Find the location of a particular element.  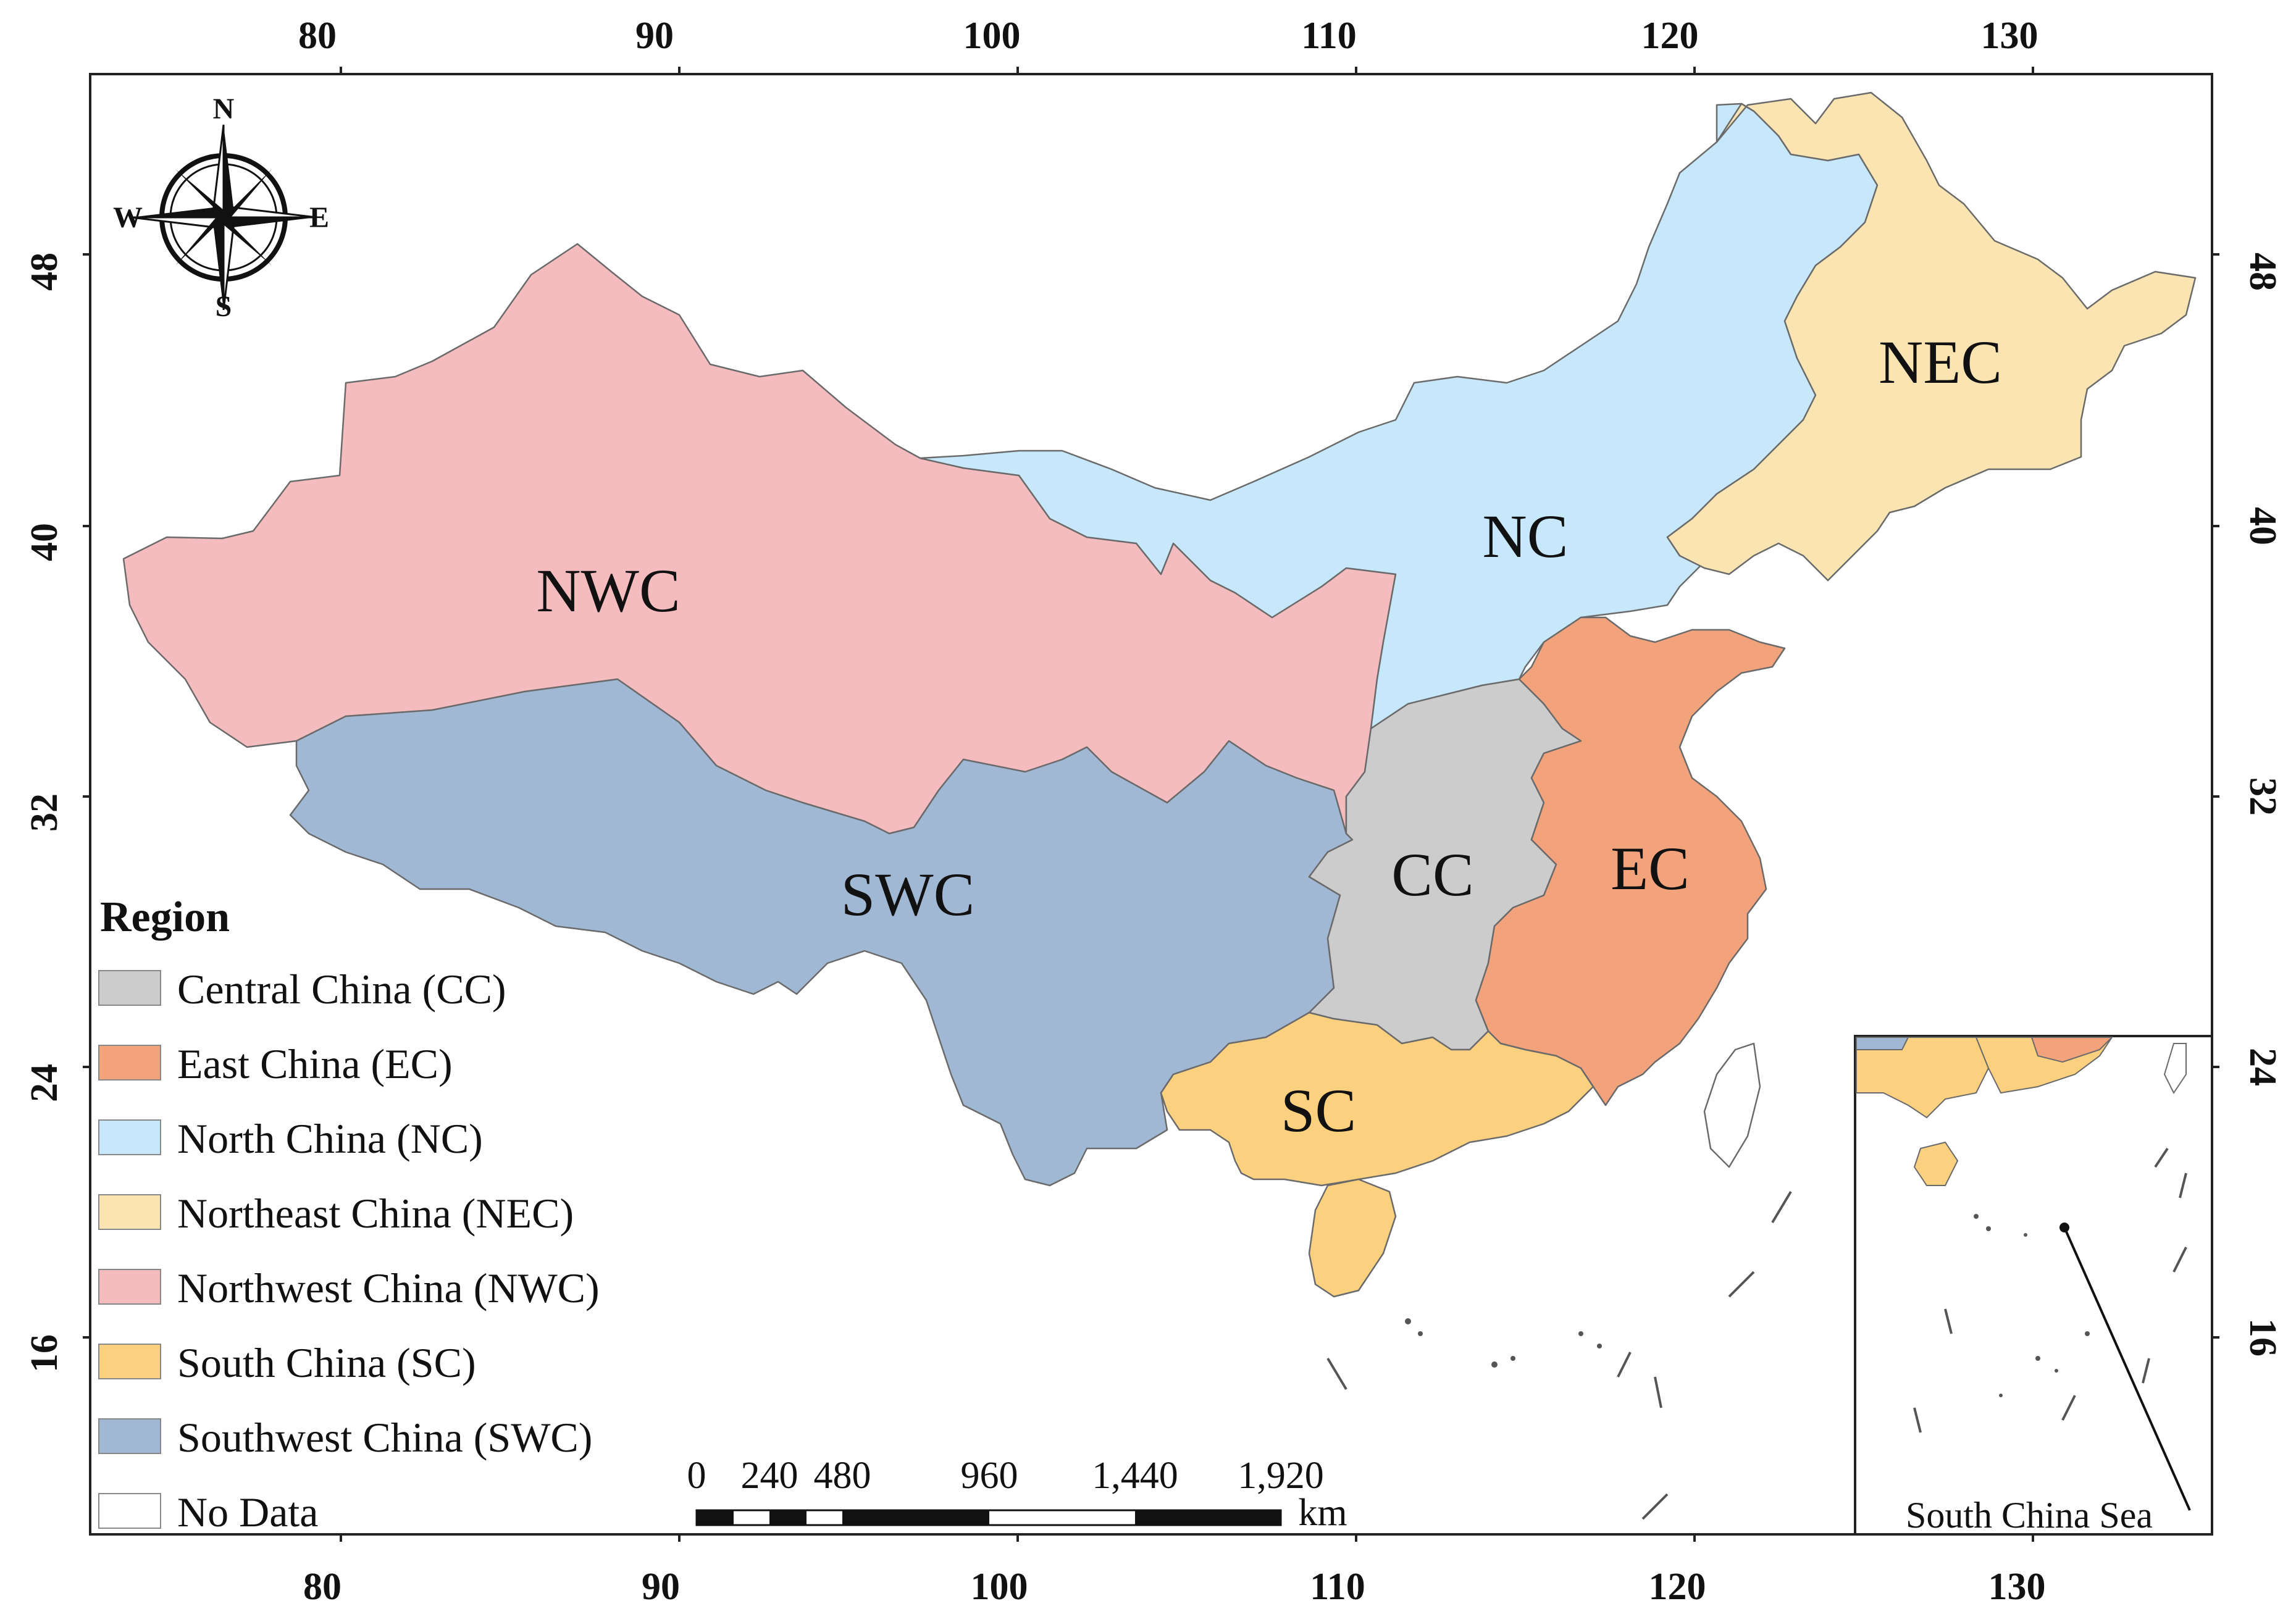

label-nec: NEC is located at coordinates (1941, 362).